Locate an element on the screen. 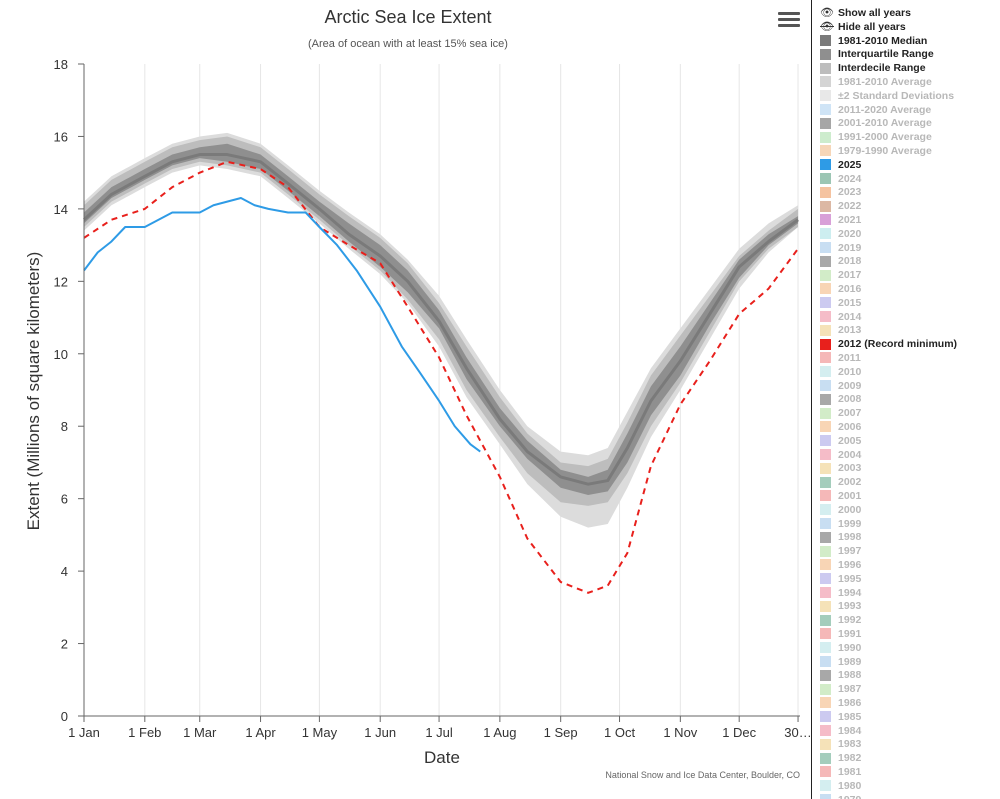 The height and width of the screenshot is (799, 1000). legend-item-2002: 2002 is located at coordinates (840, 482).